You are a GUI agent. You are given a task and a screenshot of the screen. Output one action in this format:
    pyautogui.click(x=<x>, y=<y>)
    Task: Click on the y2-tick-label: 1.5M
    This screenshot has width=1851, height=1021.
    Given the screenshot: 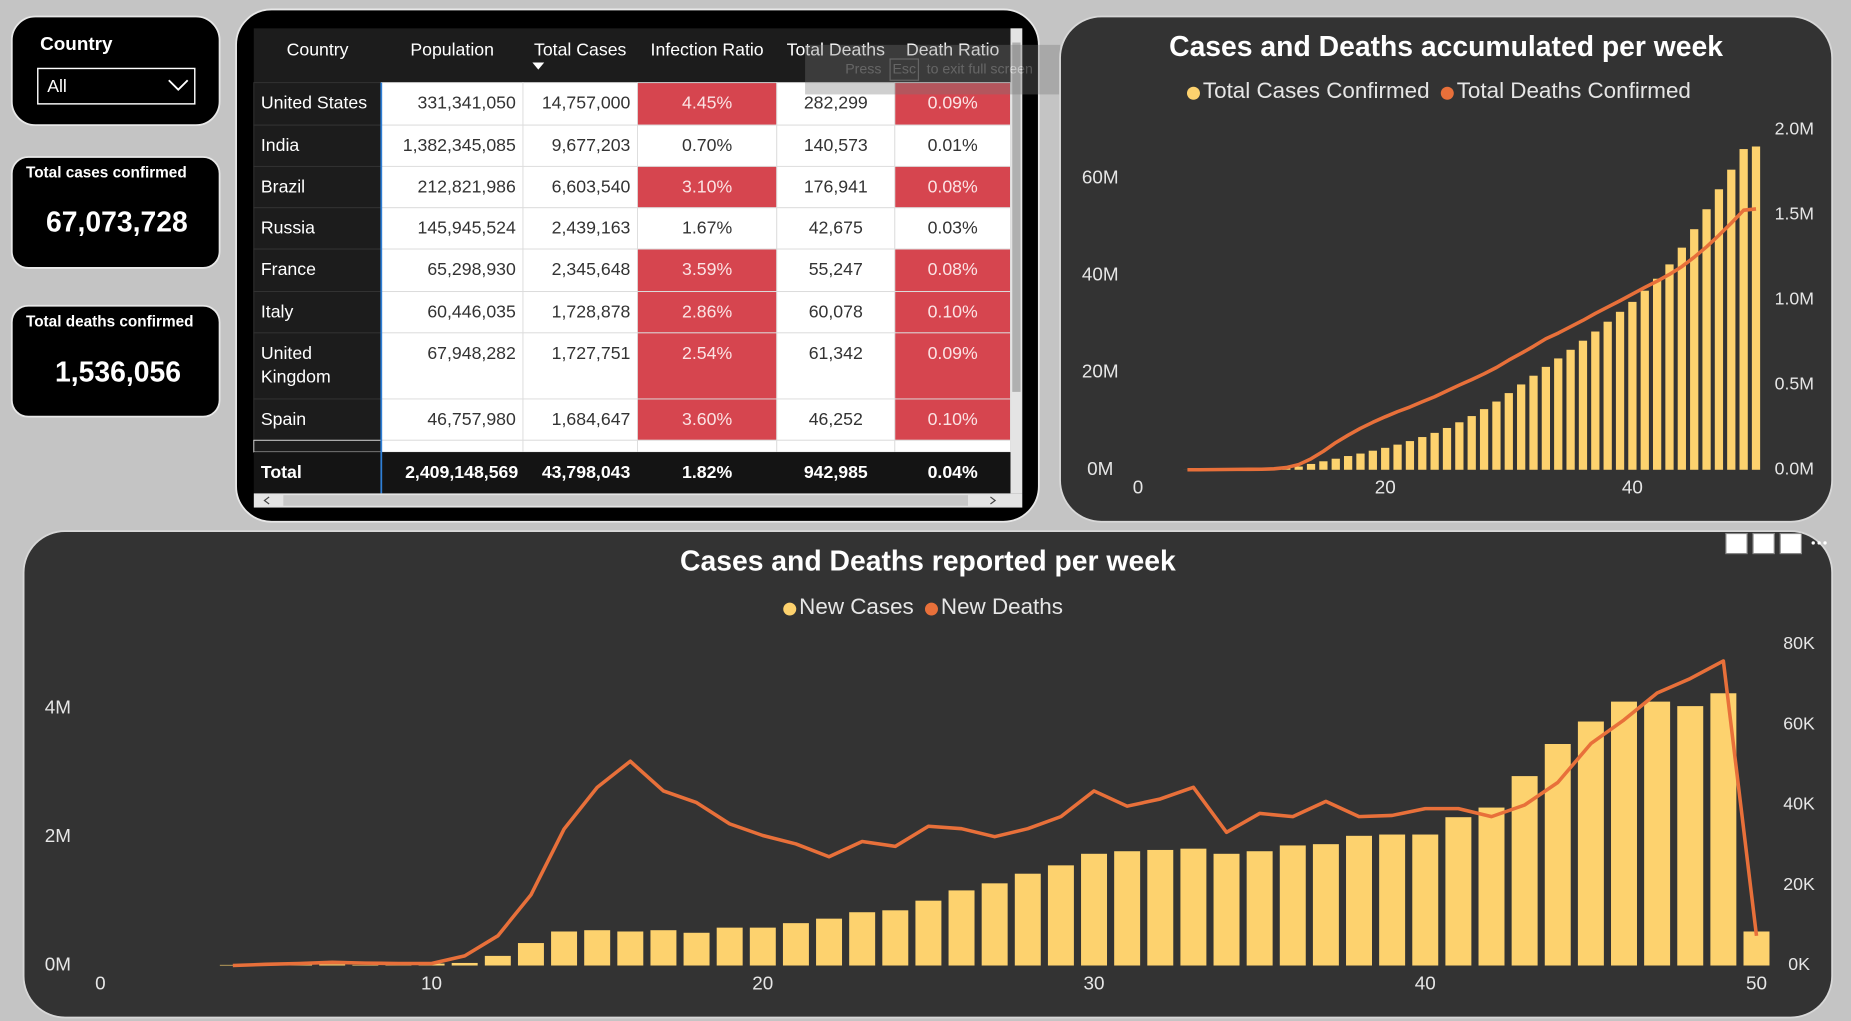 What is the action you would take?
    pyautogui.click(x=1794, y=213)
    